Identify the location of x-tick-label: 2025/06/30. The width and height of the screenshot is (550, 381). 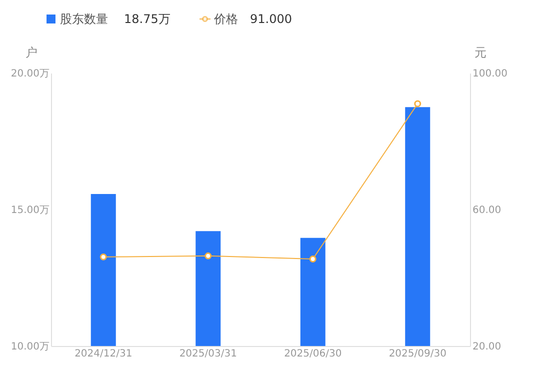
(313, 354).